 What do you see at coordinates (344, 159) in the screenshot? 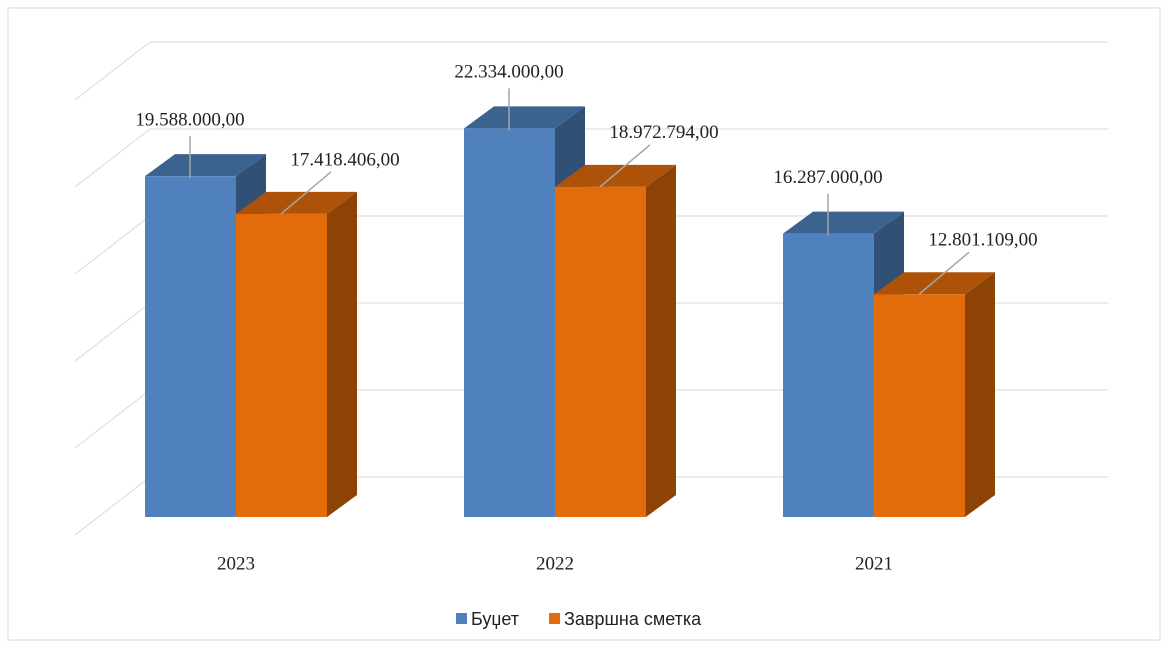
I see `data-label: 17.418.406,00` at bounding box center [344, 159].